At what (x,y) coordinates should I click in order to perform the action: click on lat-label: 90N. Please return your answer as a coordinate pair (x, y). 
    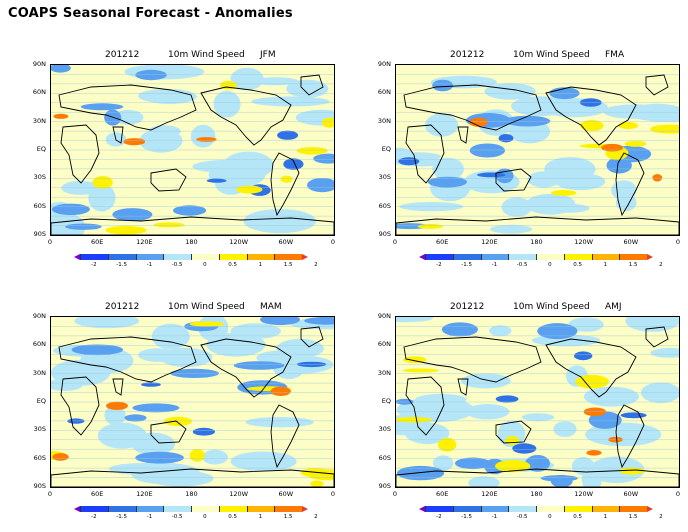
    Looking at the image, I should click on (384, 316).